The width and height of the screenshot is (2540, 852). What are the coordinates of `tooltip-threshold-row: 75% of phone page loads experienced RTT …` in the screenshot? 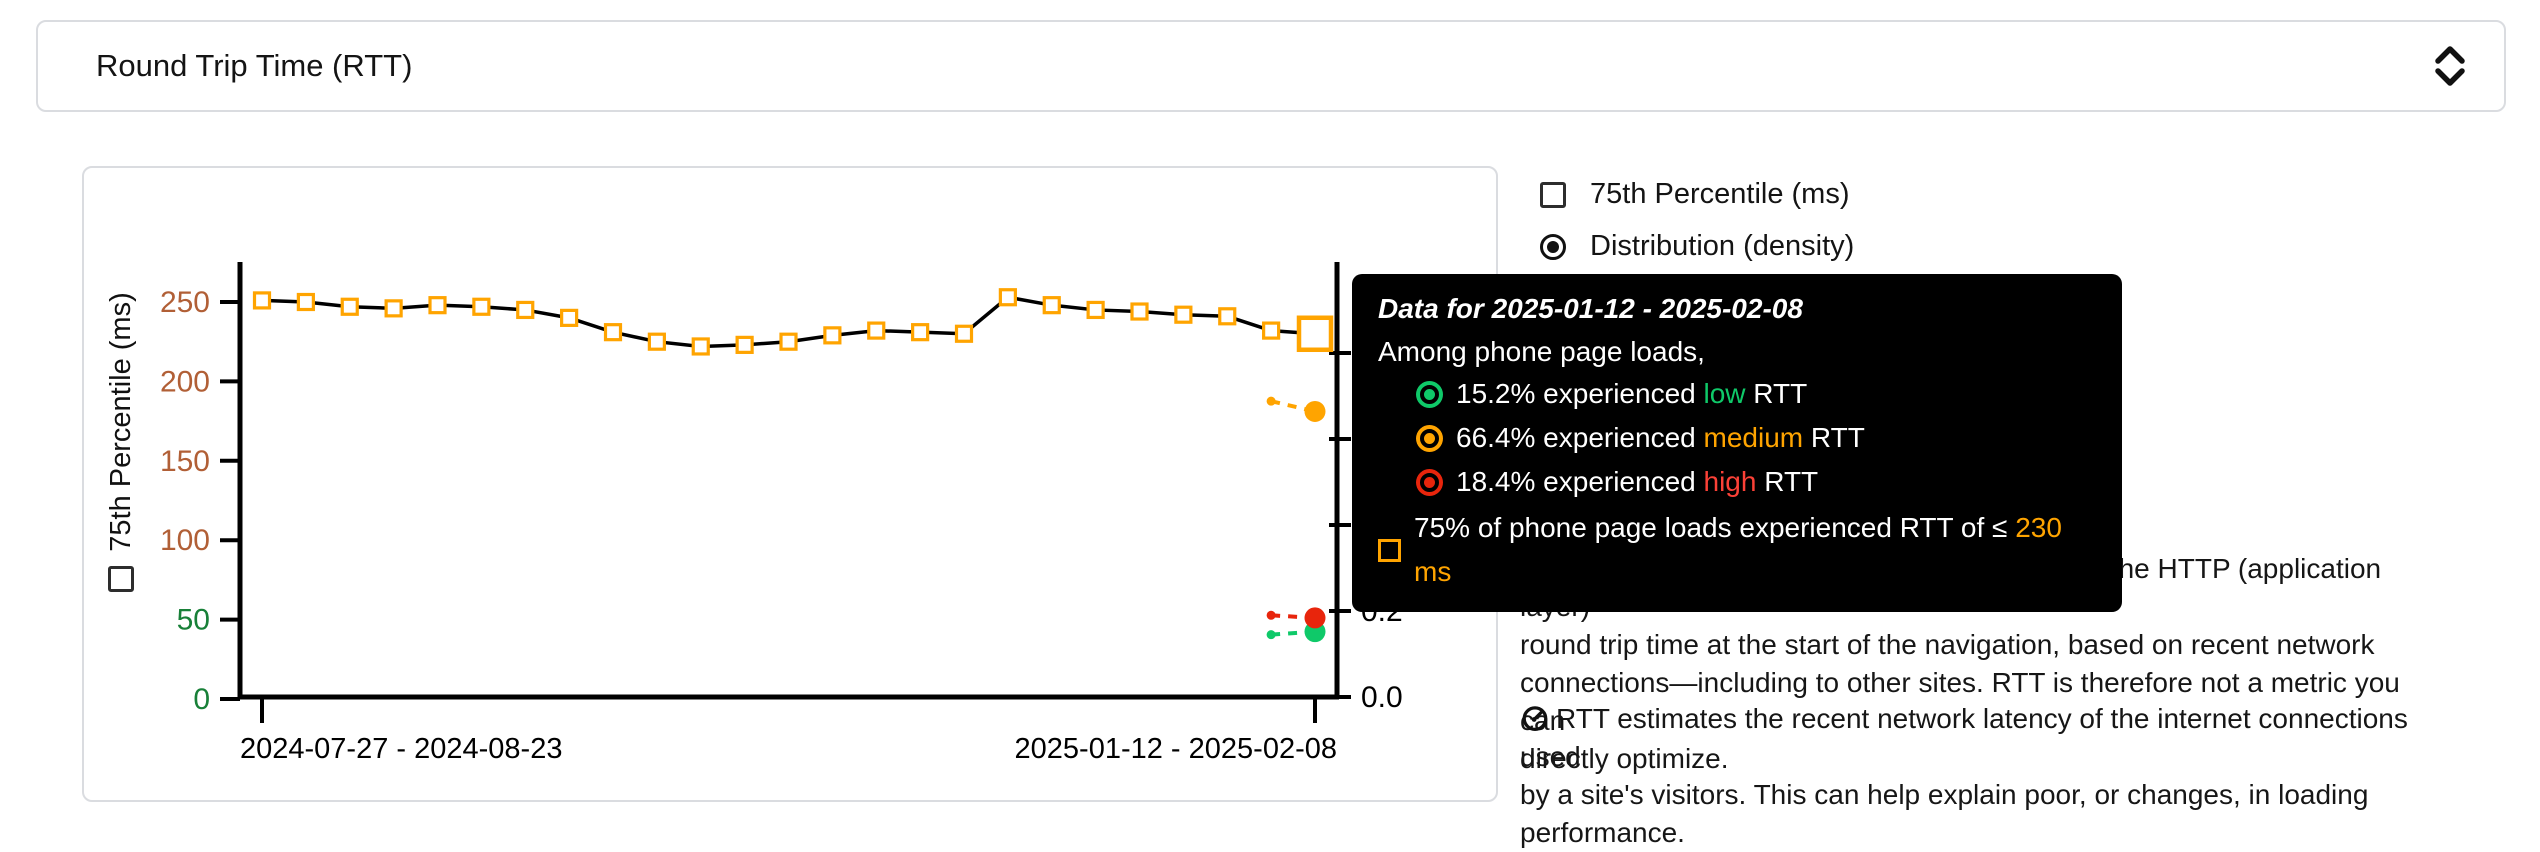 It's located at (1737, 550).